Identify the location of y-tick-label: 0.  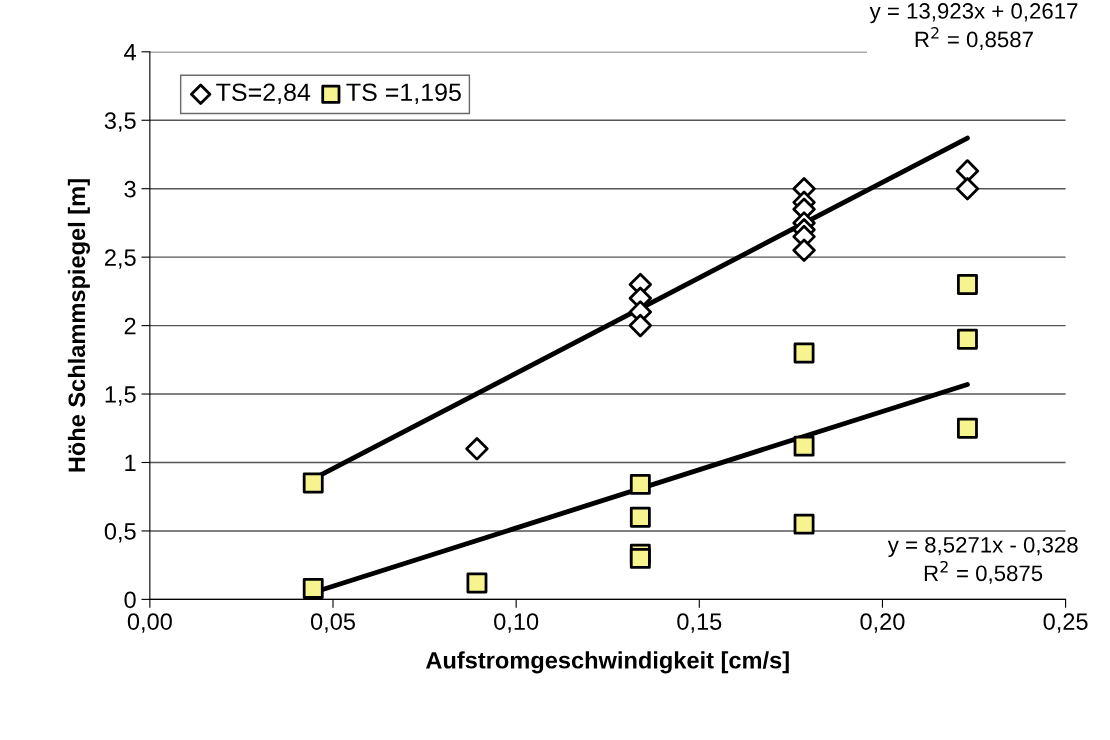
(130, 600).